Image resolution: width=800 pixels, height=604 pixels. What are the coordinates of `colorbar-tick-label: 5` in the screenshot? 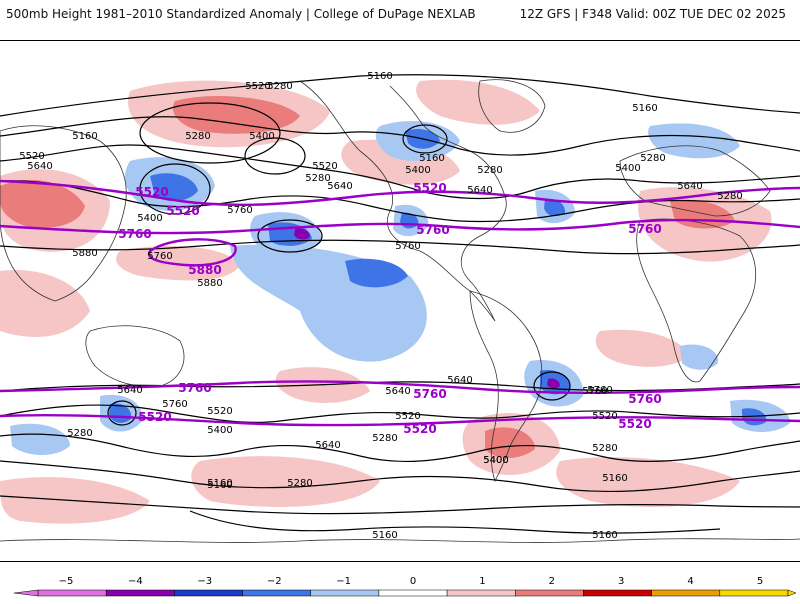 It's located at (760, 581).